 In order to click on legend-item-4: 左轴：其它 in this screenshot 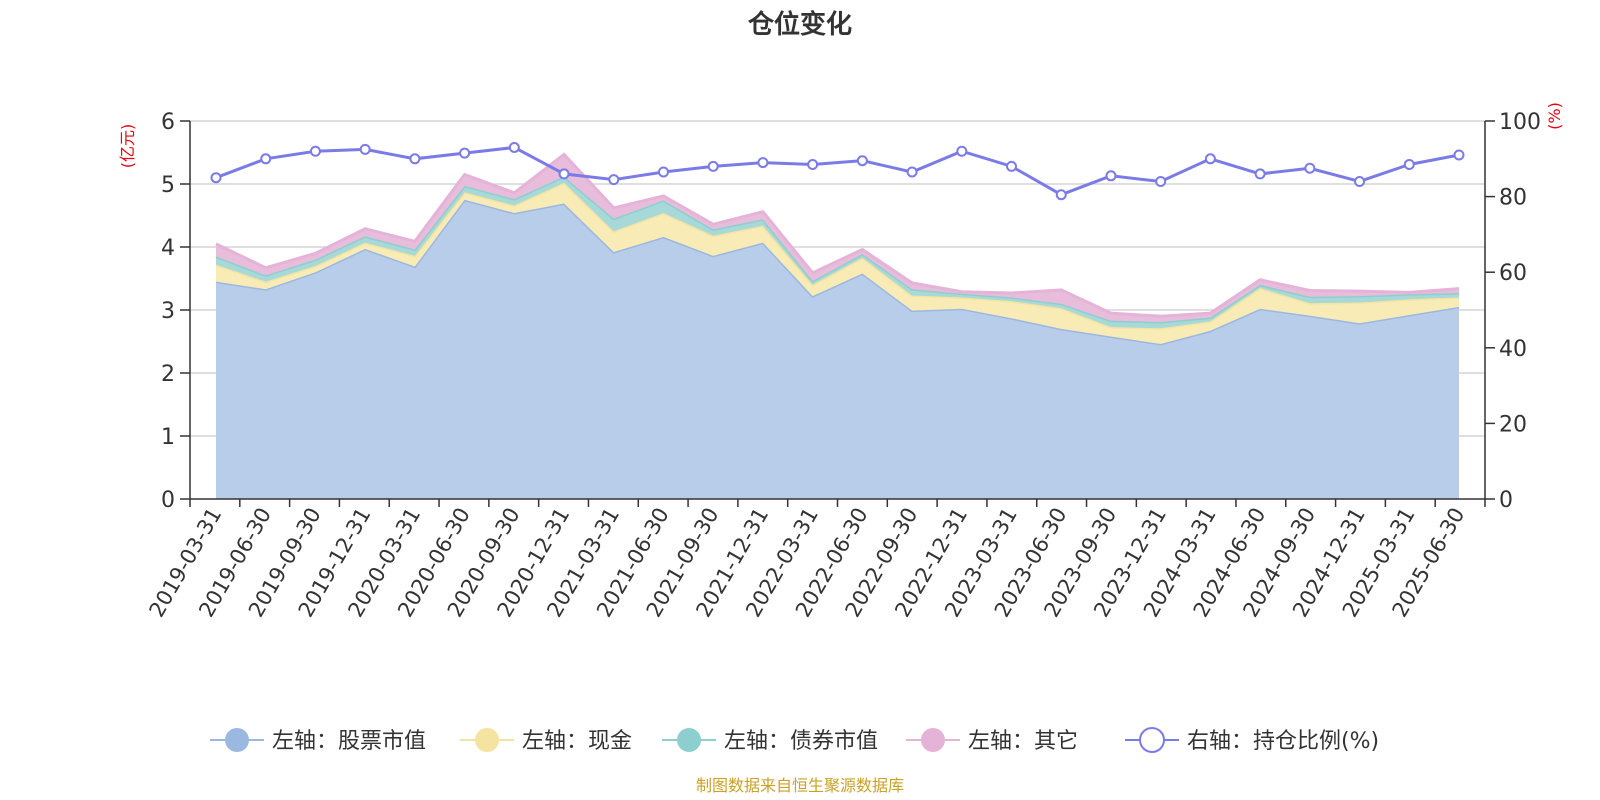, I will do `click(992, 741)`.